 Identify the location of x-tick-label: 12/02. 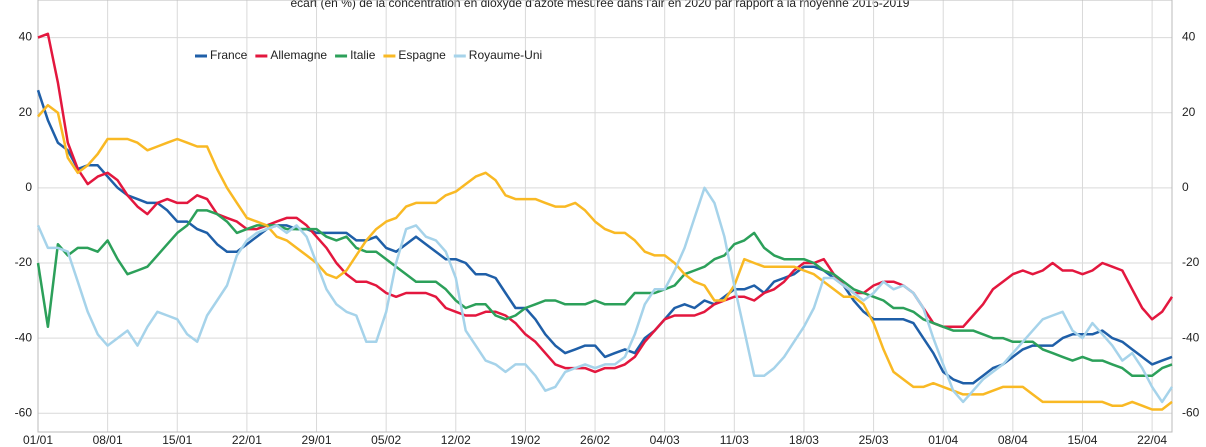
(456, 440).